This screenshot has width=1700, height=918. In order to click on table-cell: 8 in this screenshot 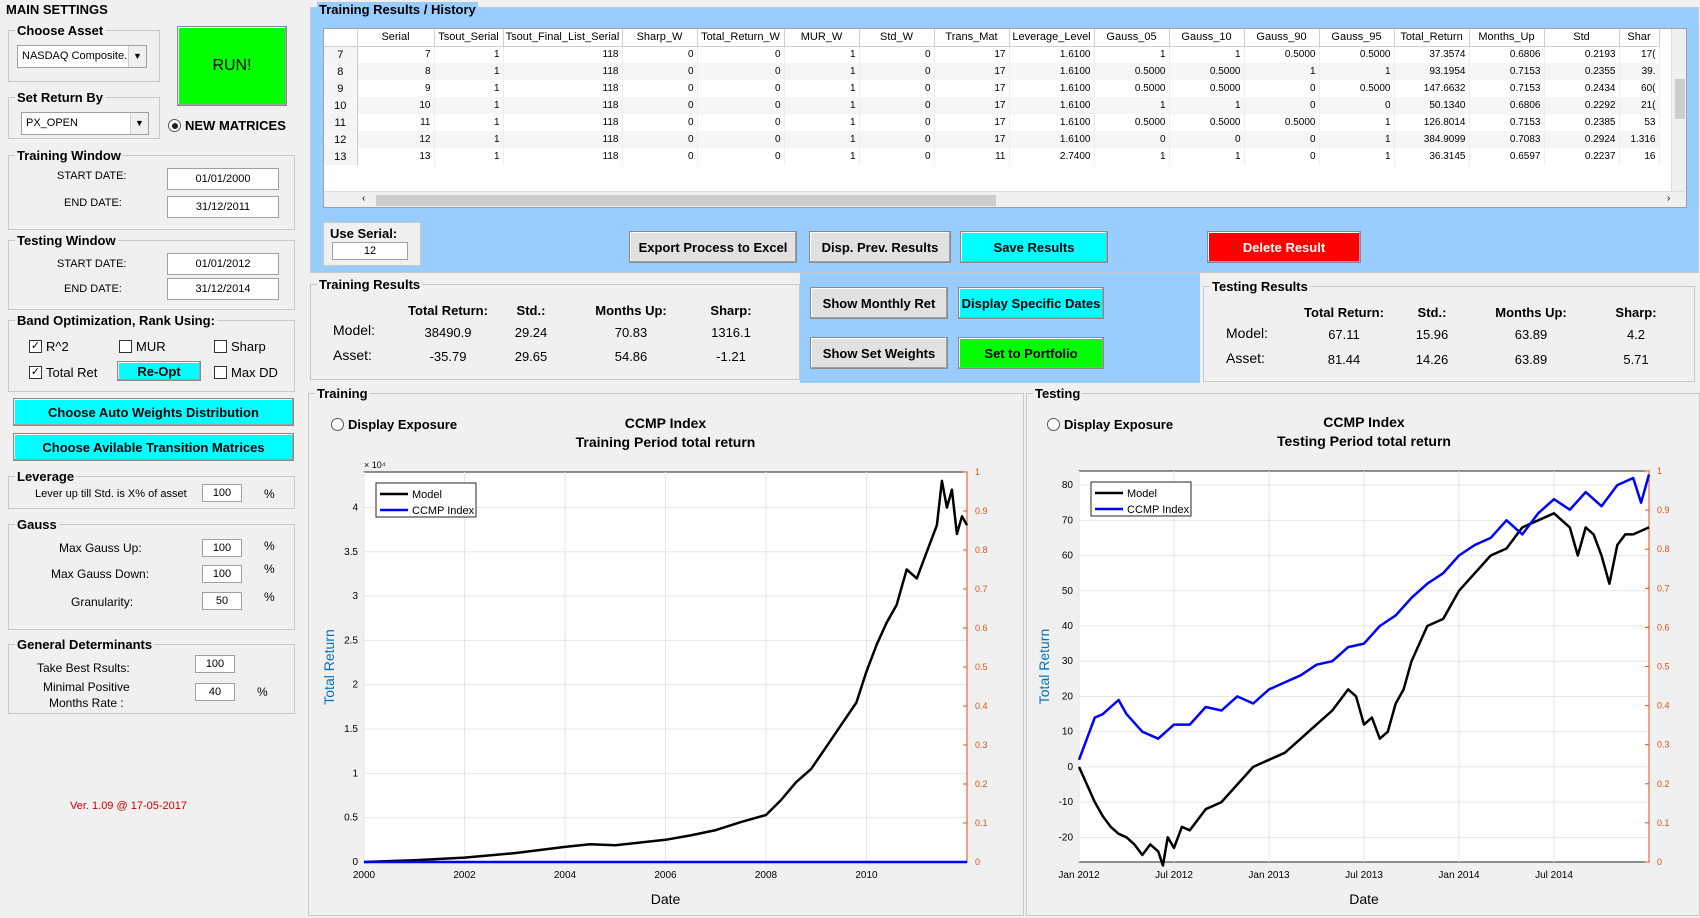, I will do `click(396, 71)`.